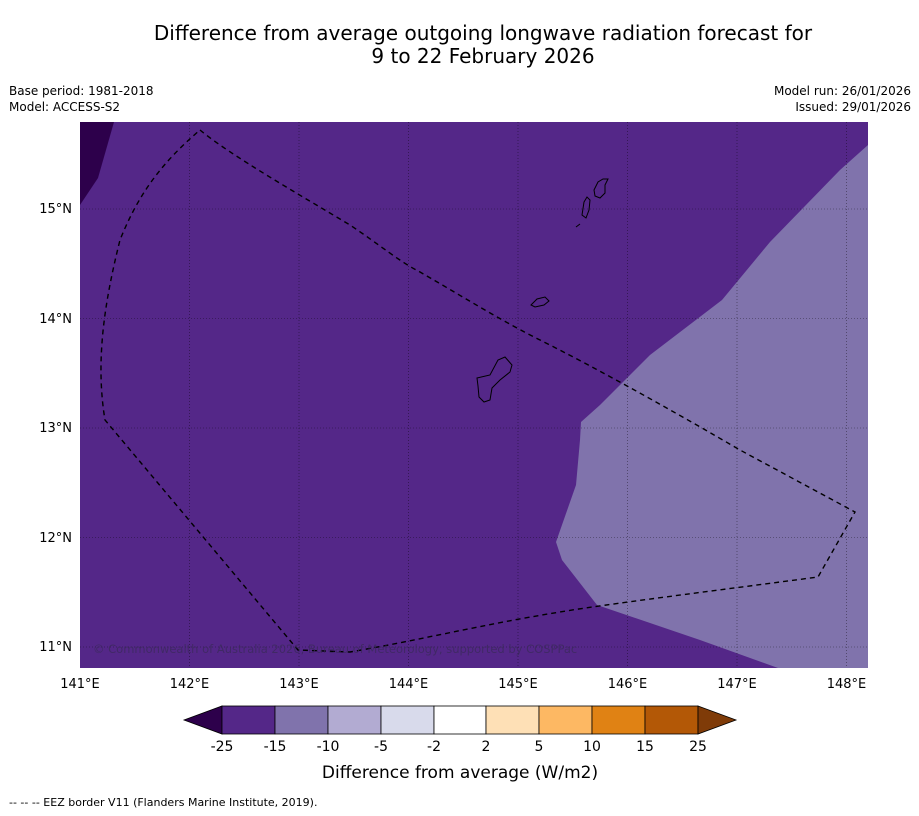  I want to click on anomaly-region-very-dark-purple, so click(97, 163).